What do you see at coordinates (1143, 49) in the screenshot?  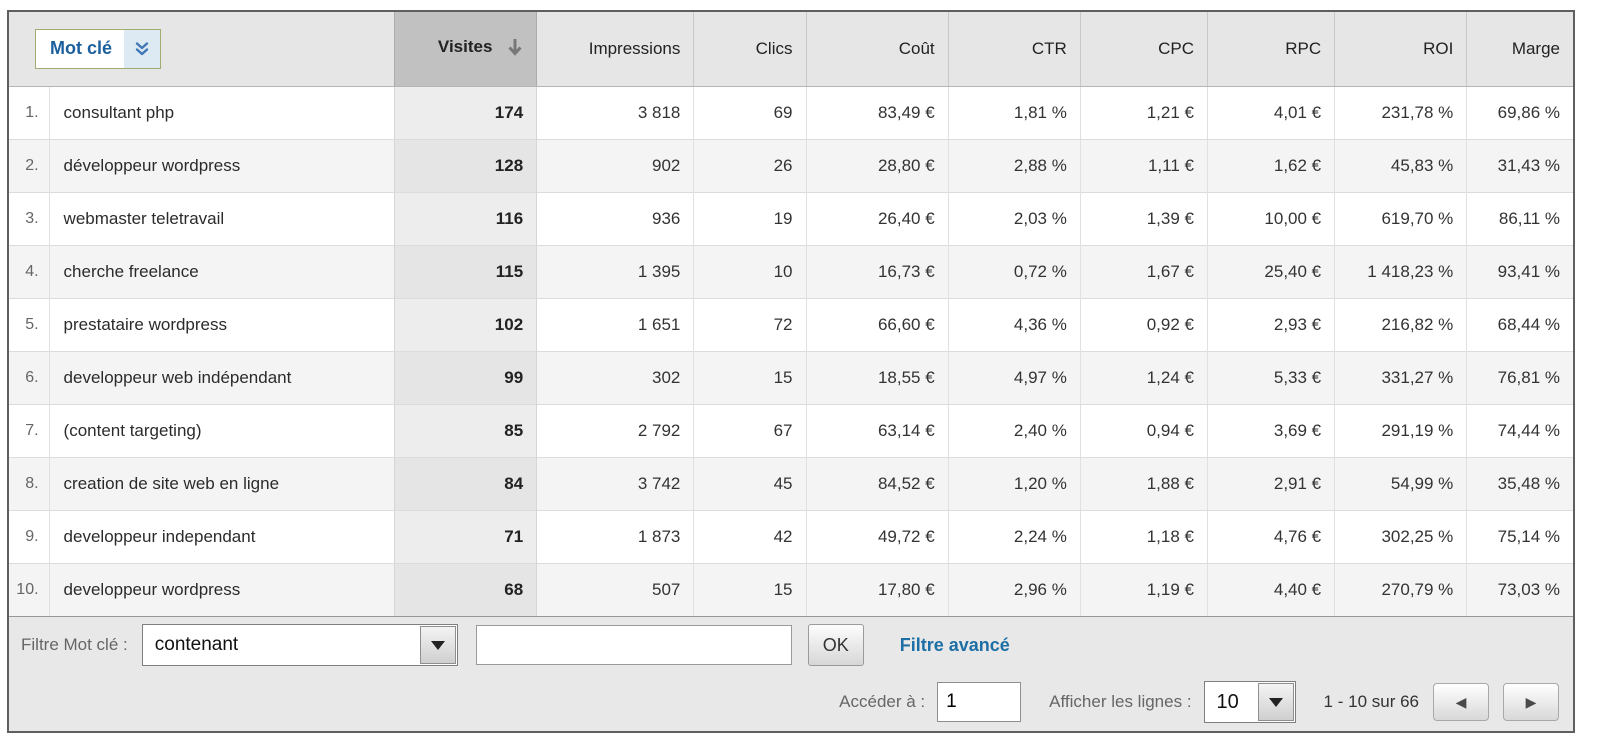 I see `column-header-cpc: CPC` at bounding box center [1143, 49].